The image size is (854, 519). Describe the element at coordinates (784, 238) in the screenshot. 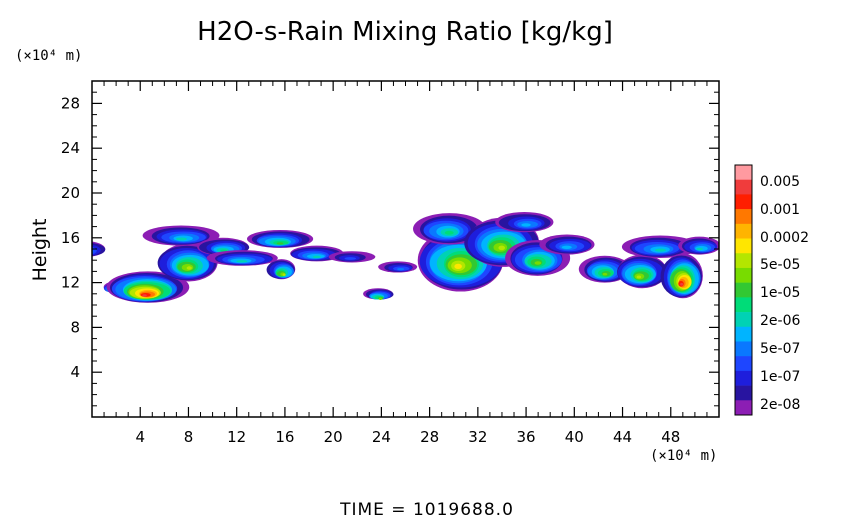

I see `colorbar-label: 0.0002` at that location.